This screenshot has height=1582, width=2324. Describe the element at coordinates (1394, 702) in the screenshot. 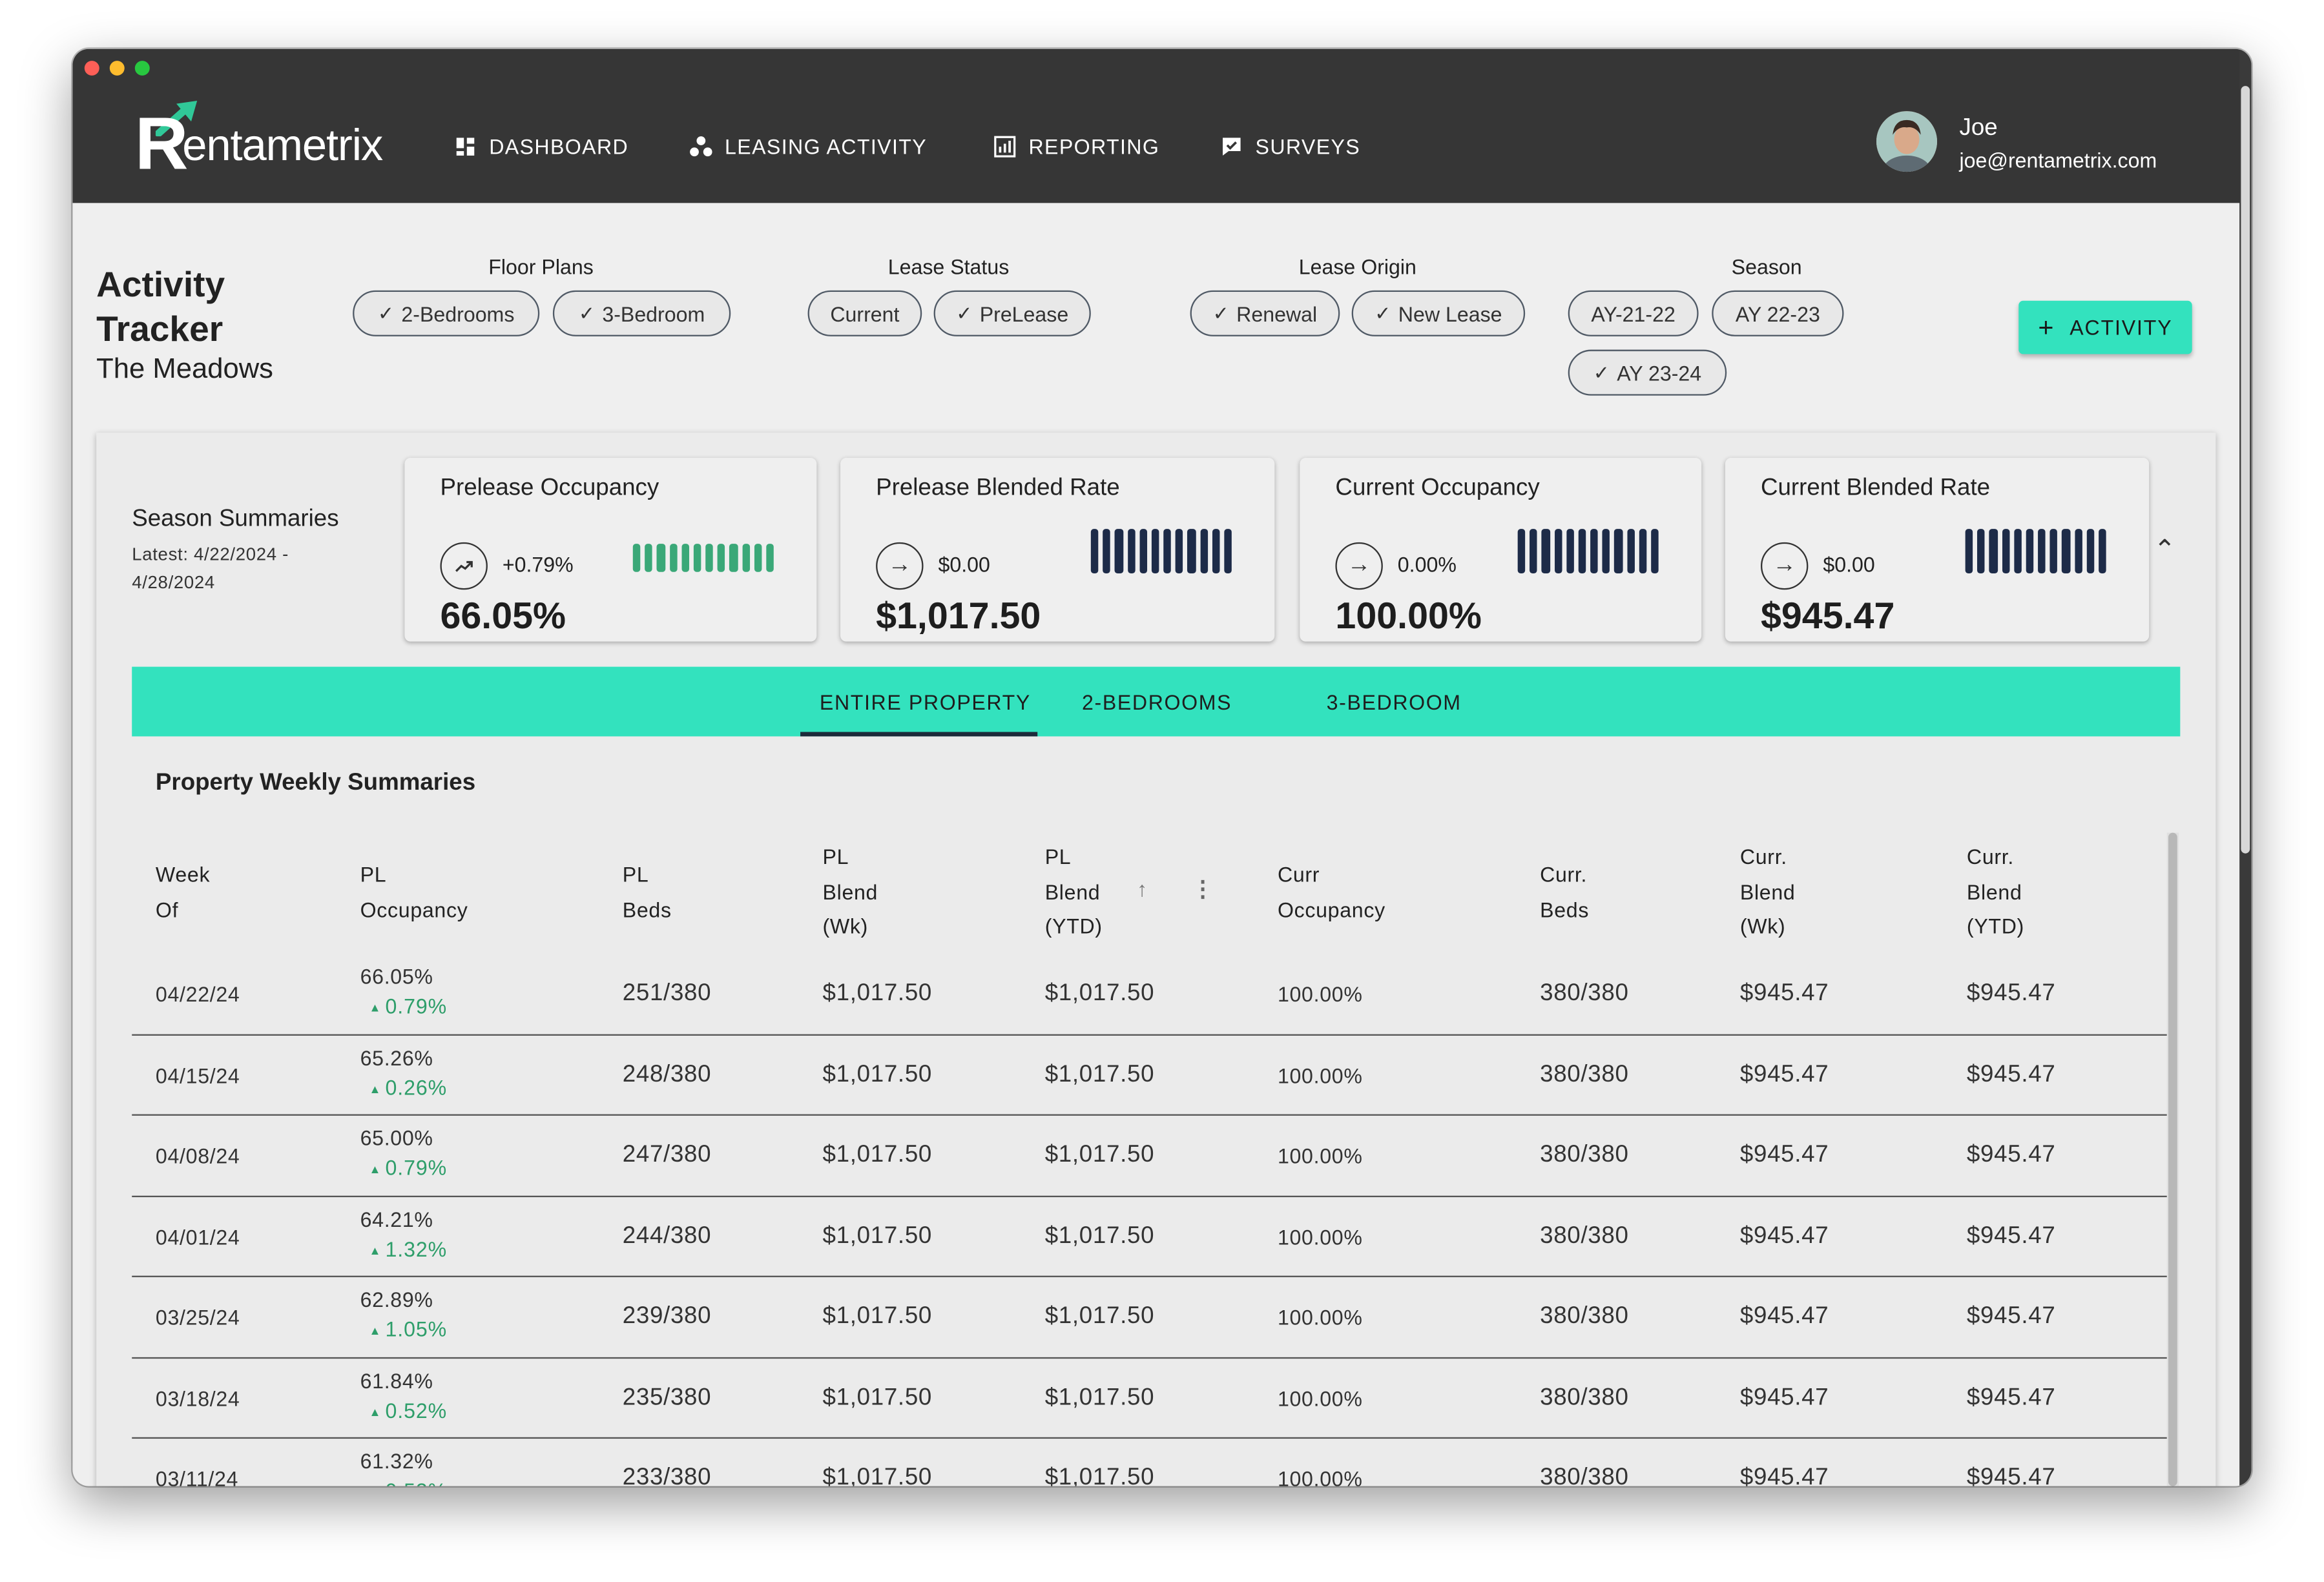

I see `tab-3-bedroom: 3-BEDROOM` at that location.